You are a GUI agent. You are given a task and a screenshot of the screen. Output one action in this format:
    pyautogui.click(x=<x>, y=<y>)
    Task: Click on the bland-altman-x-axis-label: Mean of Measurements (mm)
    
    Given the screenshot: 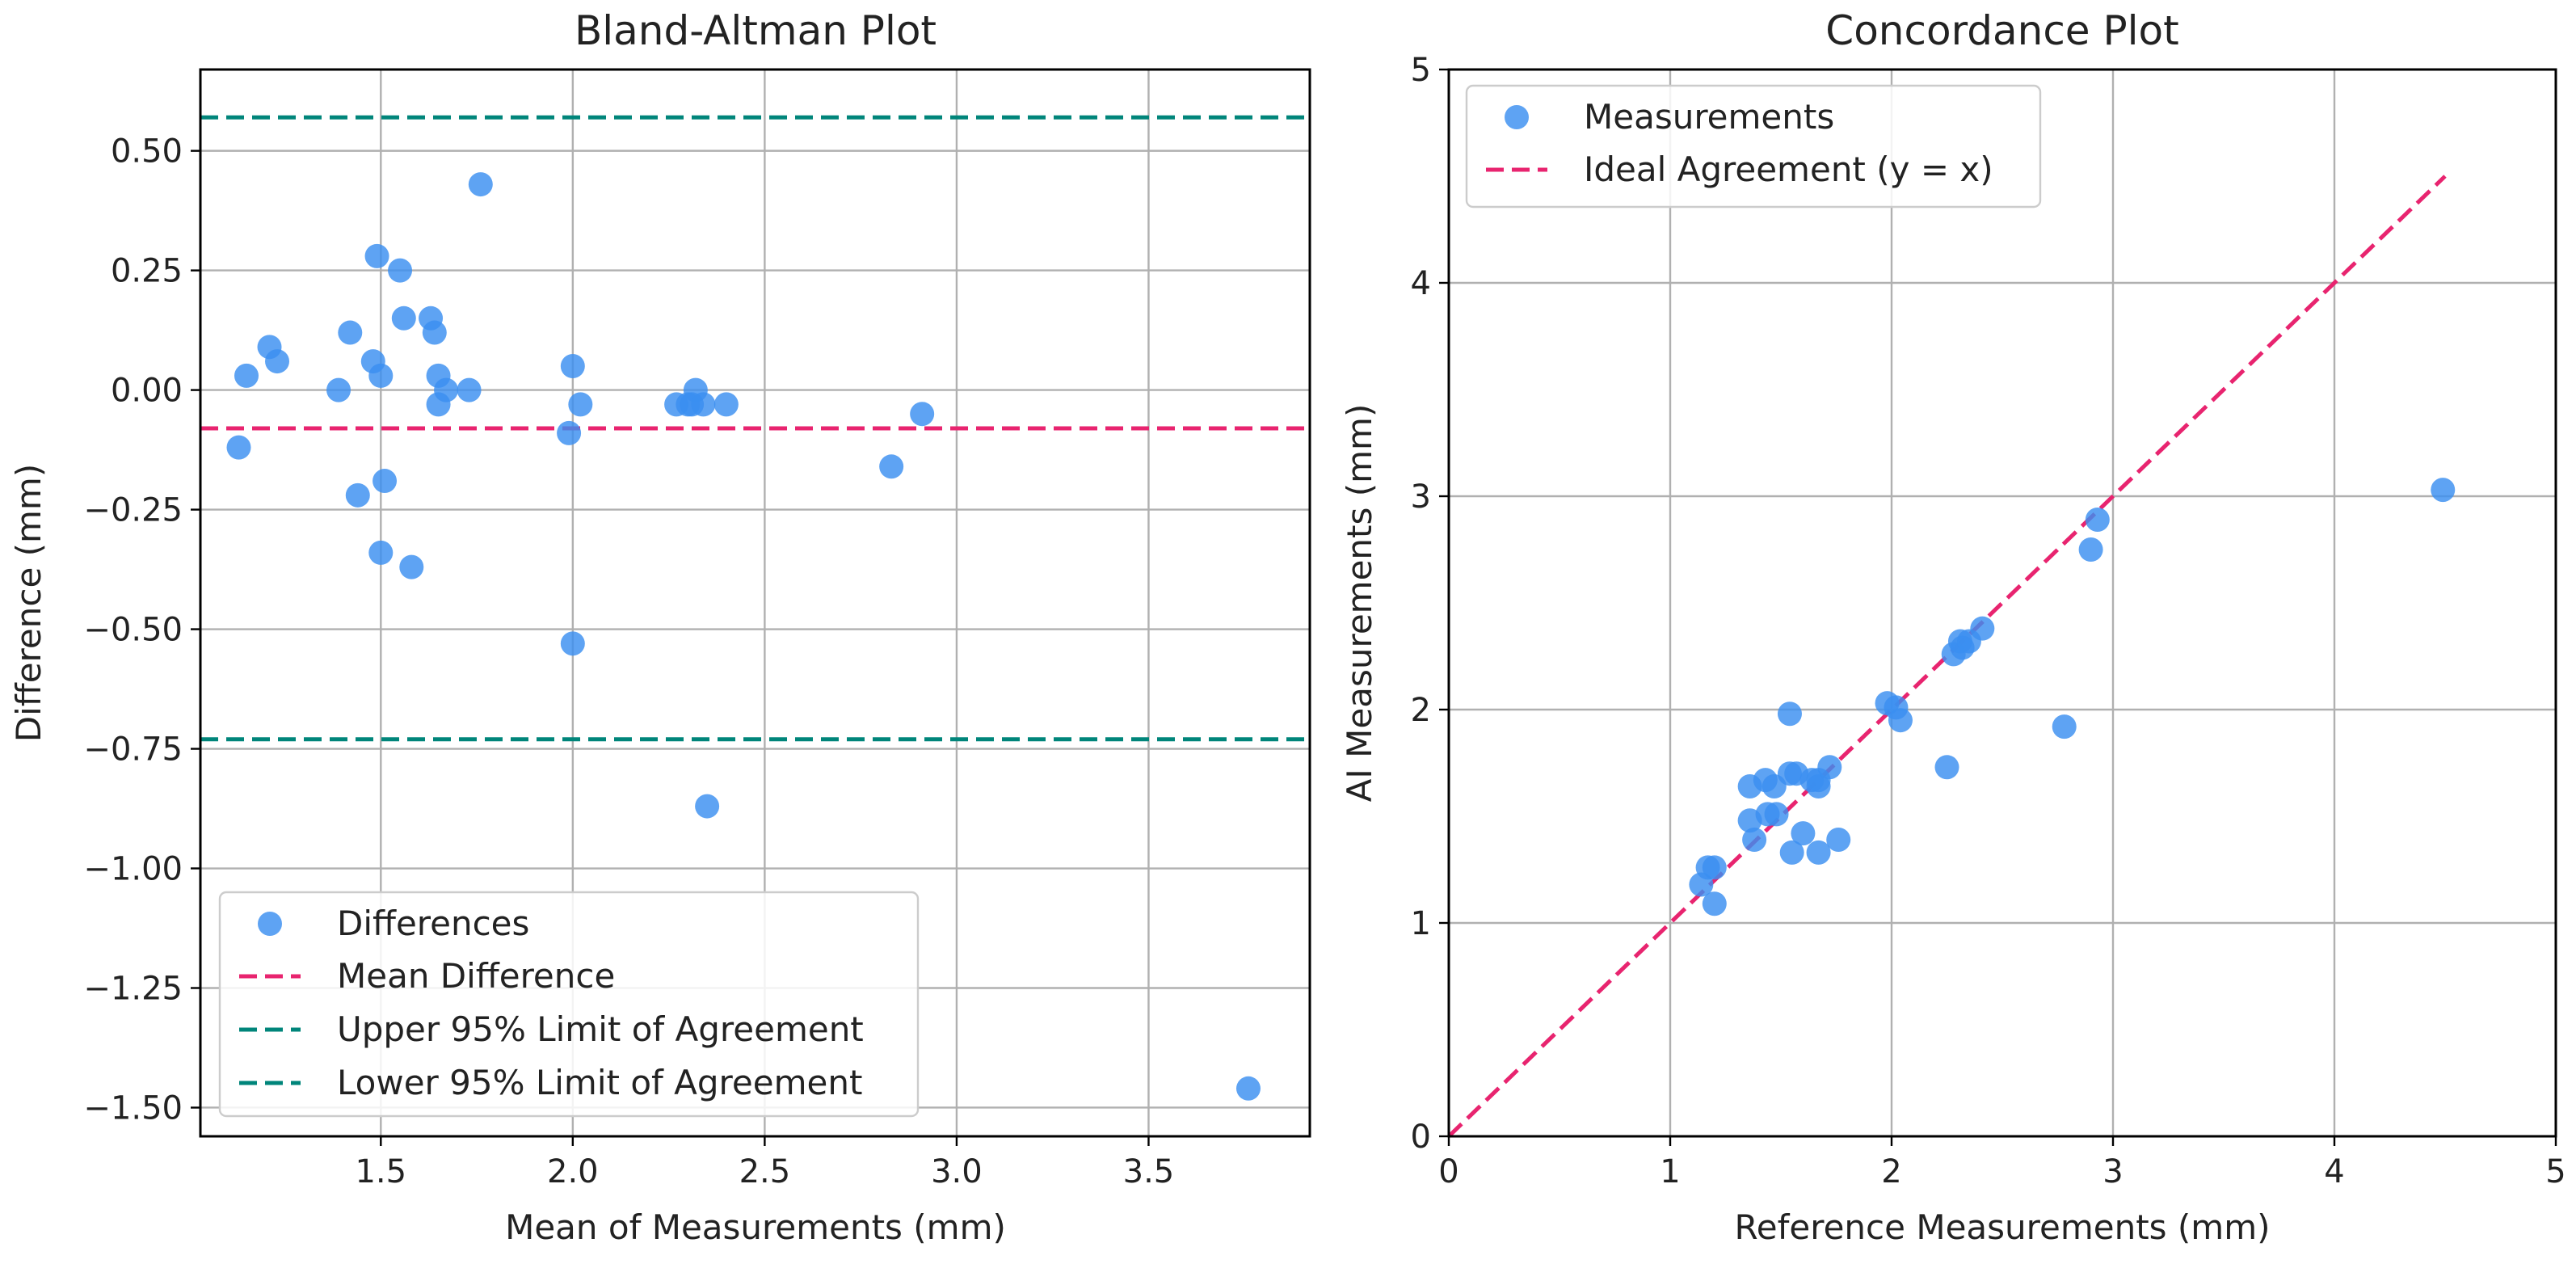 What is the action you would take?
    pyautogui.click(x=755, y=1227)
    